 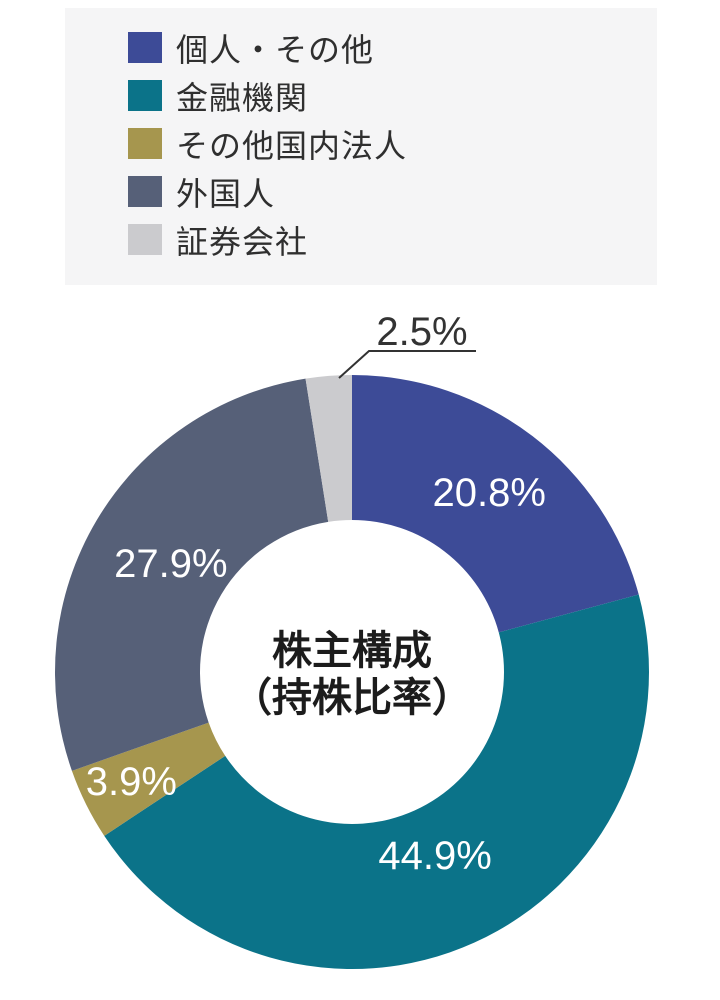 What do you see at coordinates (421, 332) in the screenshot?
I see `slice-value-label-4: 2.5%` at bounding box center [421, 332].